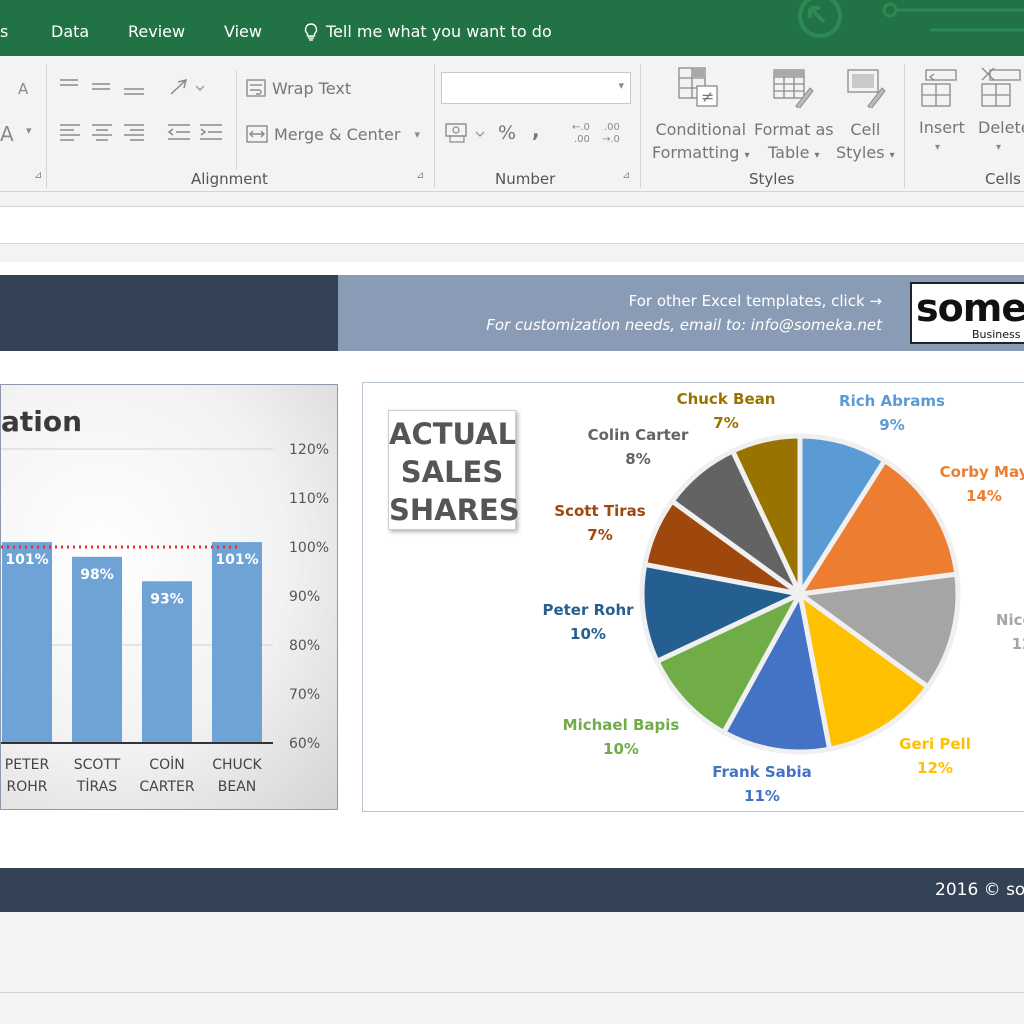 This screenshot has height=1024, width=1024. Describe the element at coordinates (4, 31) in the screenshot. I see `tab-home-partial: s` at that location.